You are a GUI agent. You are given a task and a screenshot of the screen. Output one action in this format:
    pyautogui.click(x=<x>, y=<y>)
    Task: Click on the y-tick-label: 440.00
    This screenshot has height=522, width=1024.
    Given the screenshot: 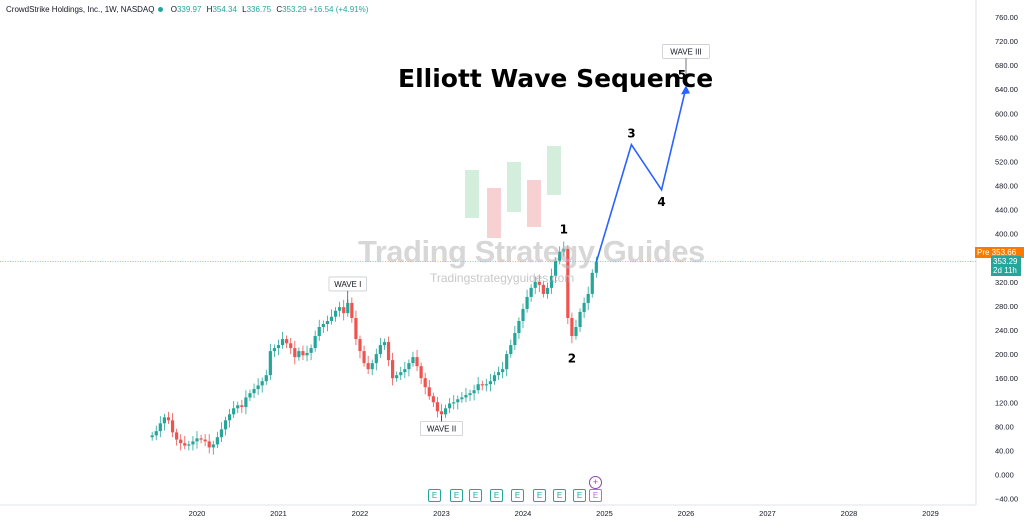 What is the action you would take?
    pyautogui.click(x=1006, y=210)
    